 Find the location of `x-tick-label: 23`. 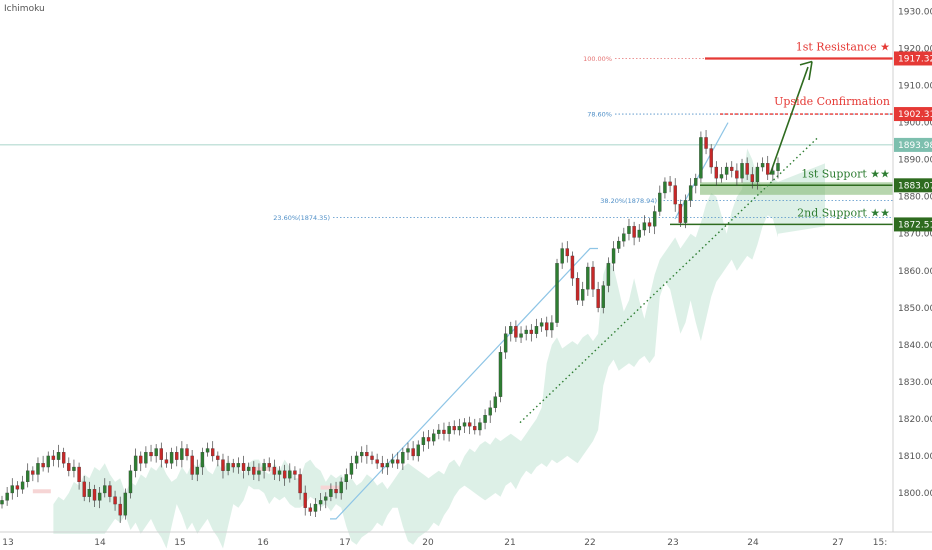

x-tick-label: 23 is located at coordinates (672, 543).